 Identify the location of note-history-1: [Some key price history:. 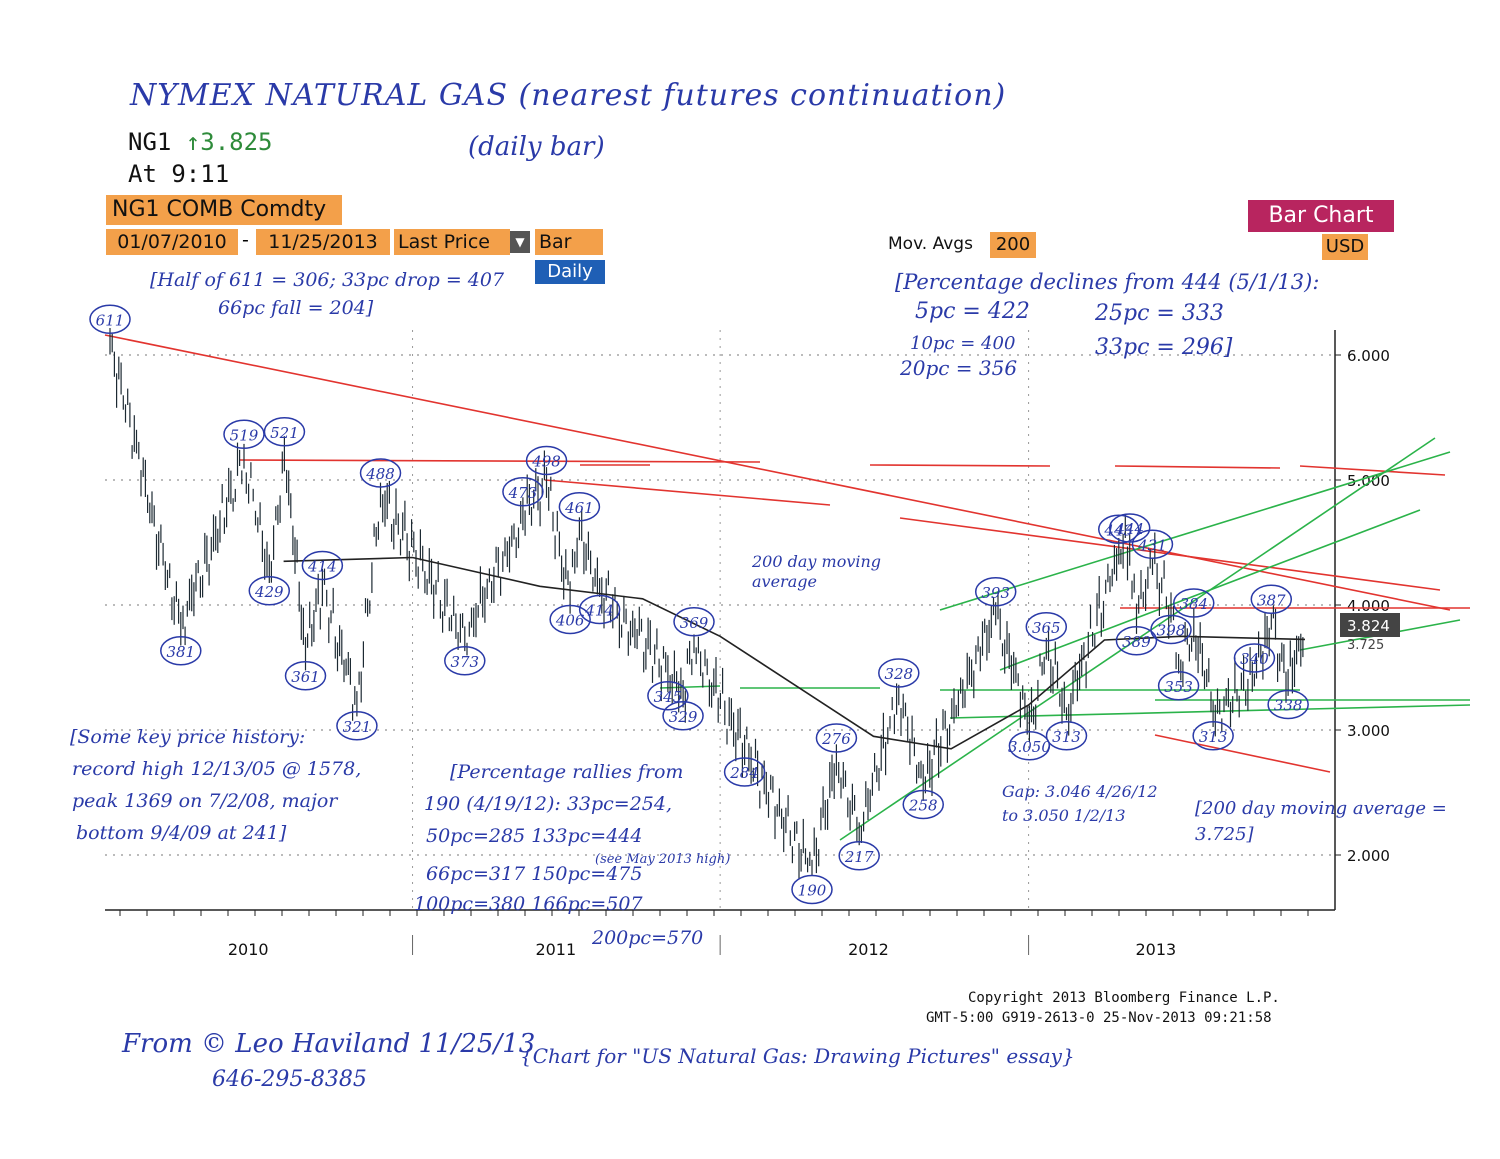
(188, 737).